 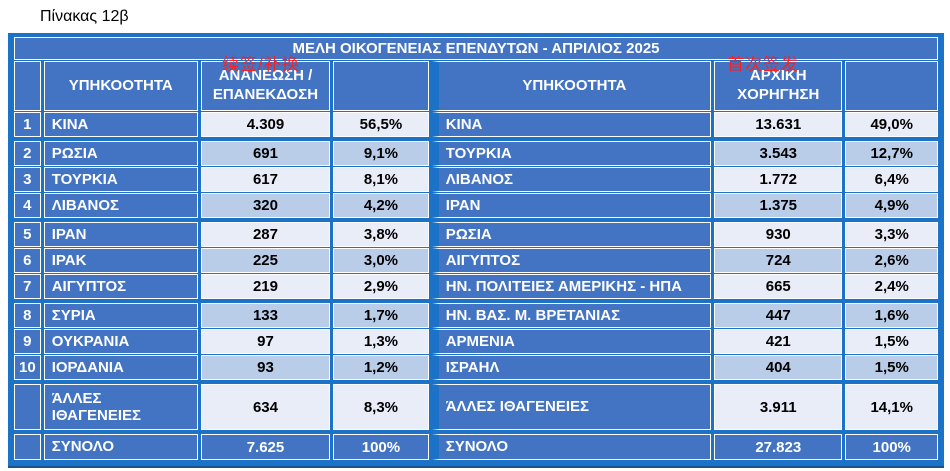 I want to click on renewal-count-cell: 634, so click(x=265, y=407).